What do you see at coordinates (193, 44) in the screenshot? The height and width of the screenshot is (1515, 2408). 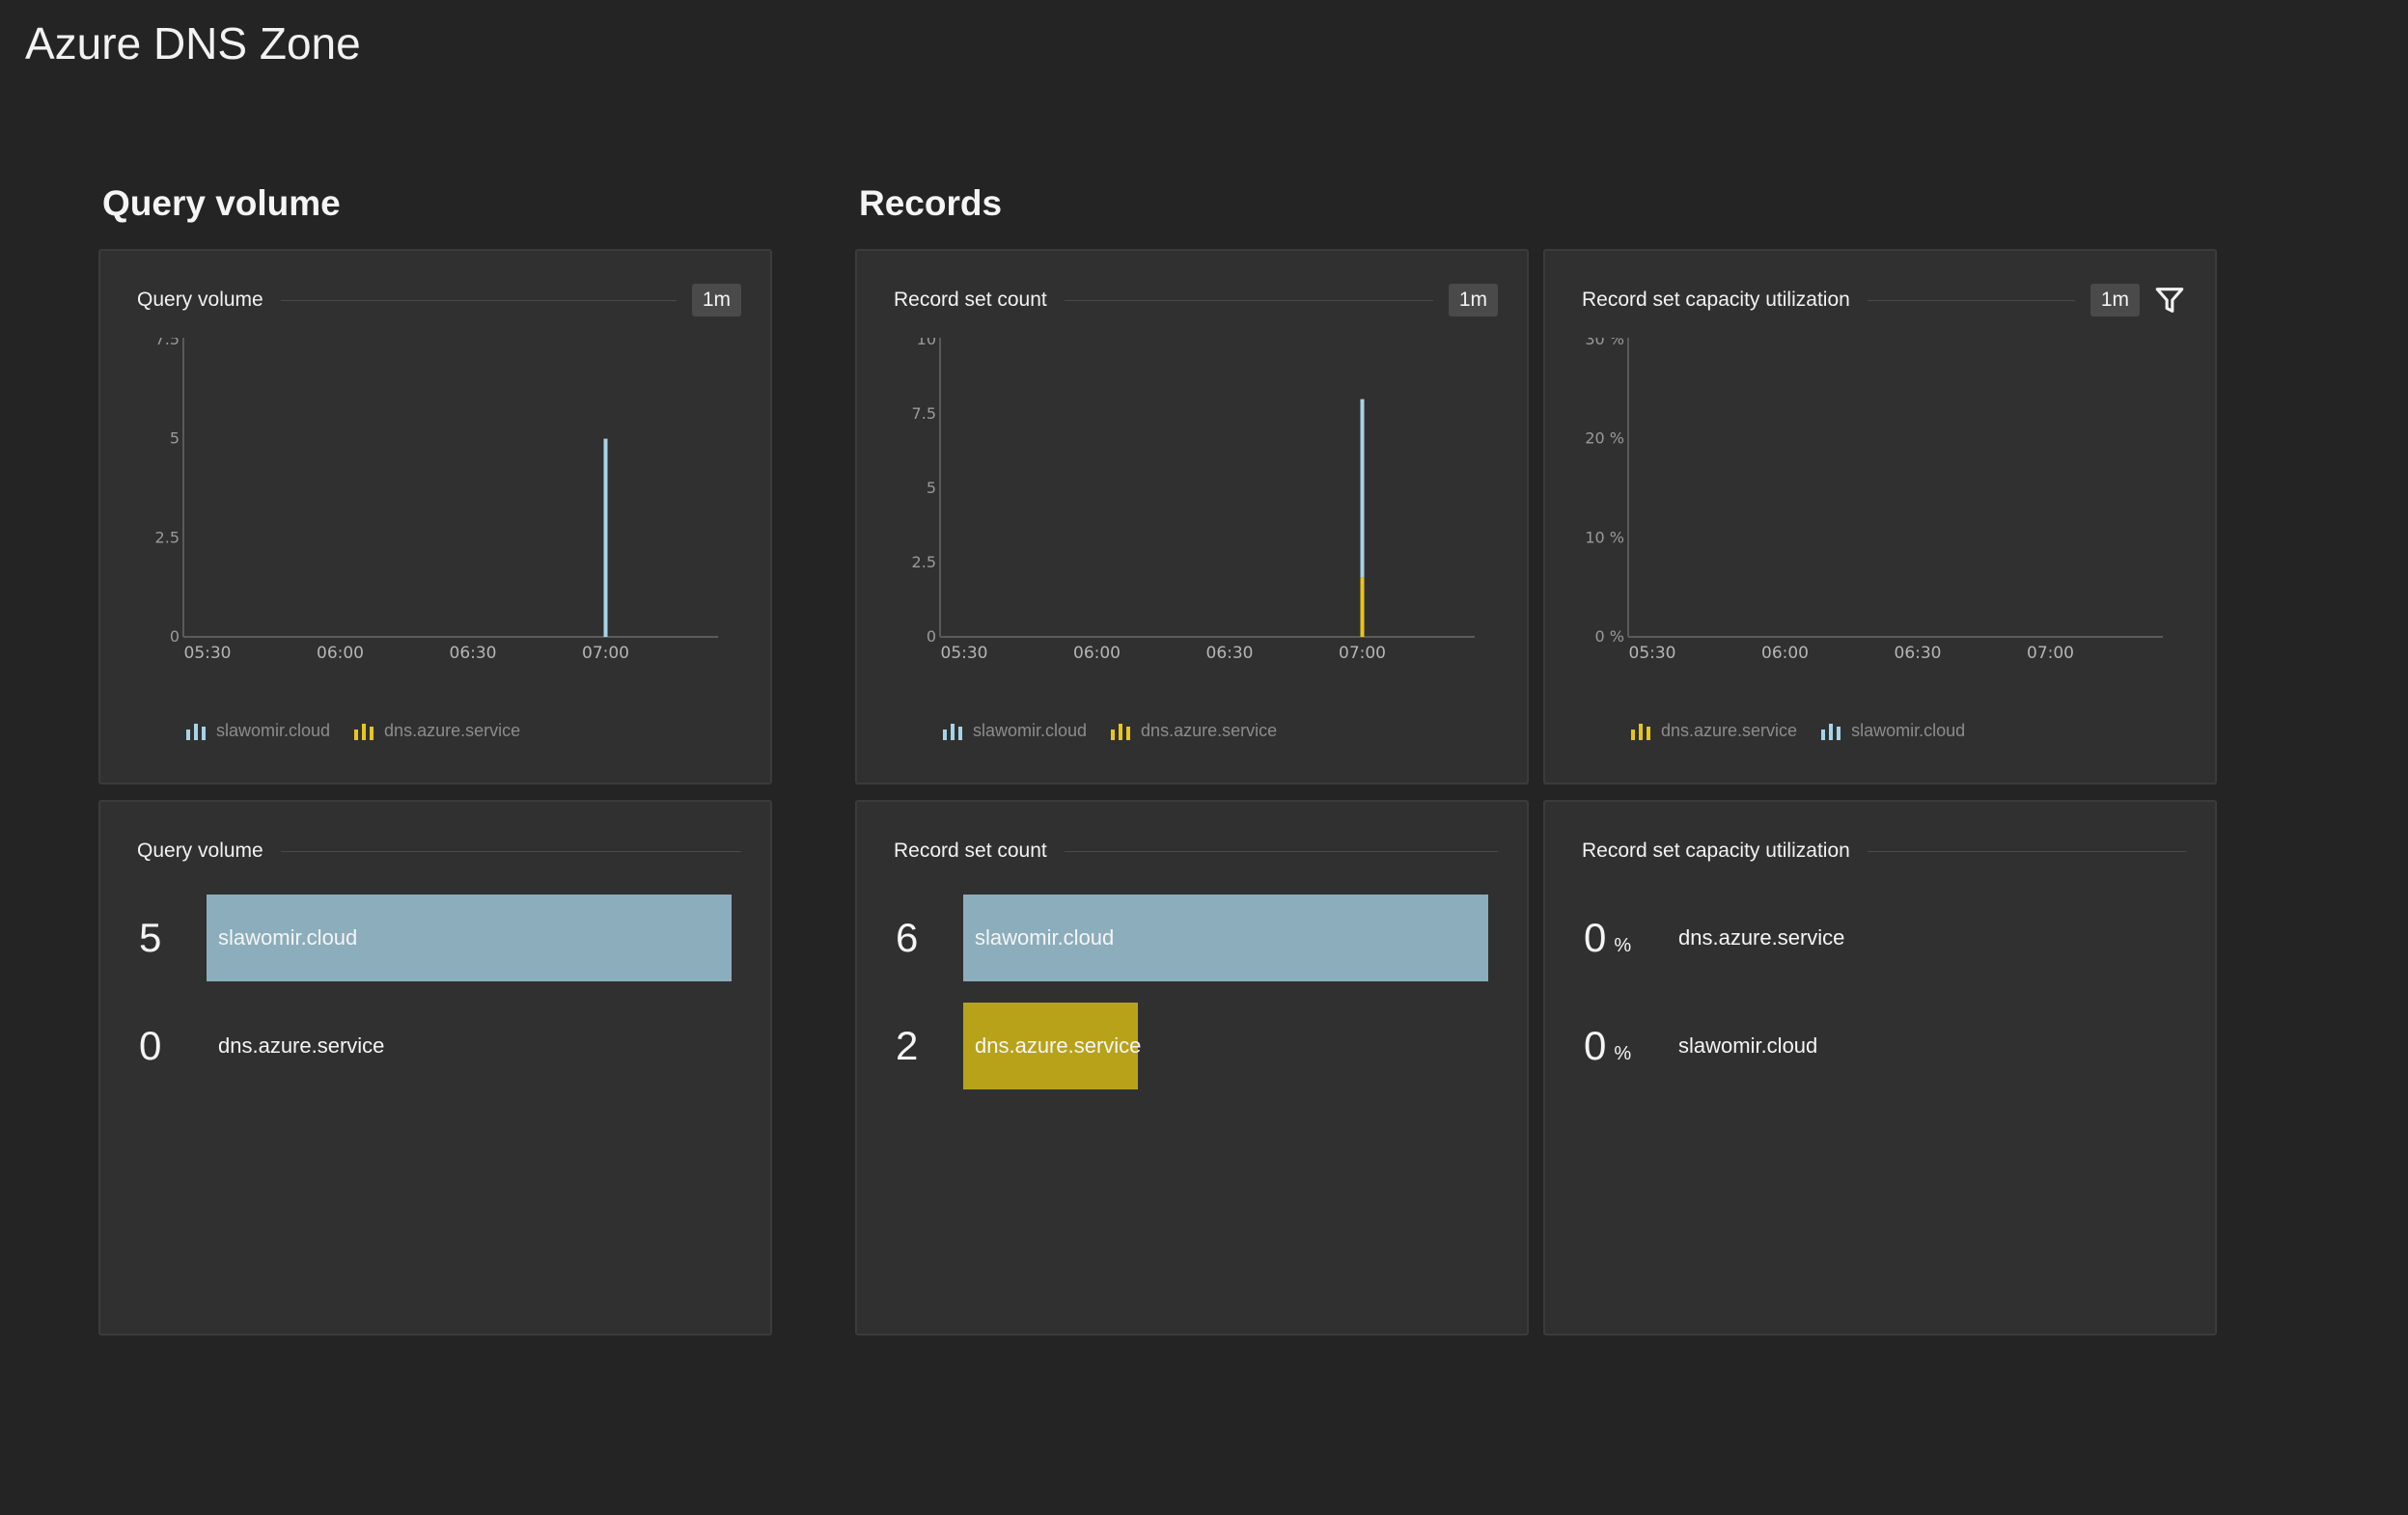 I see `page-title: Azure DNS Zone` at bounding box center [193, 44].